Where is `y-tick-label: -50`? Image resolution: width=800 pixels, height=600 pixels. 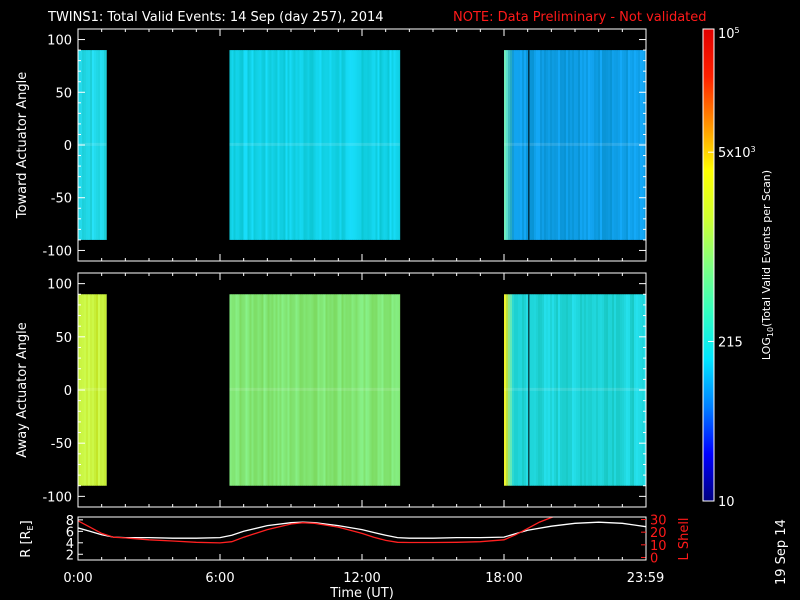 y-tick-label: -50 is located at coordinates (61, 444).